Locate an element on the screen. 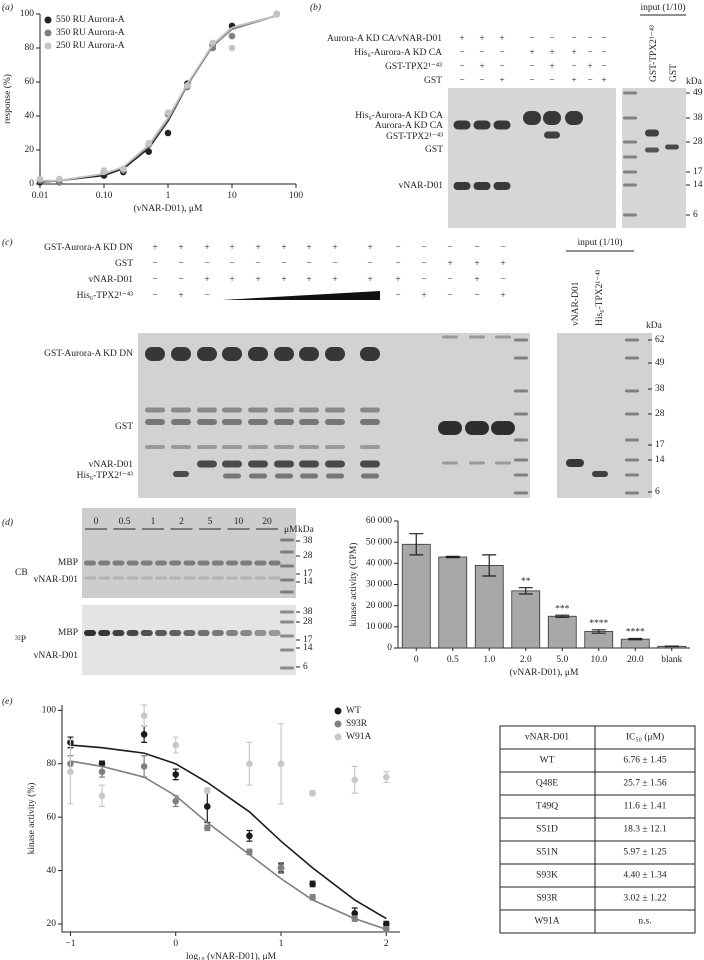  table-cell: 3.02 ± 1.22 is located at coordinates (644, 899).